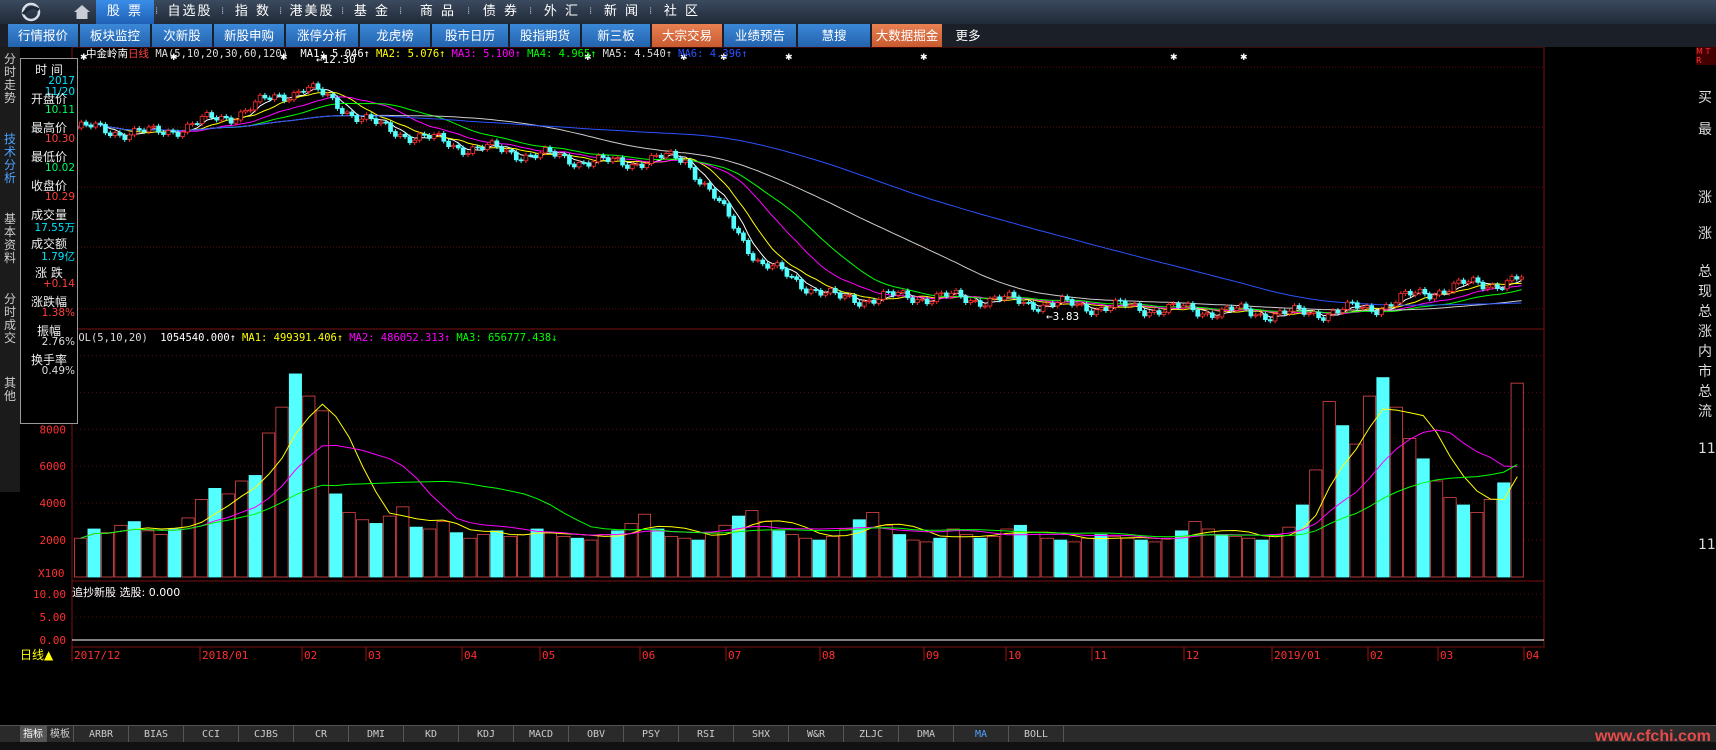 This screenshot has height=750, width=1716. Describe the element at coordinates (125, 12) in the screenshot. I see `nav-item-0: 股 票` at that location.